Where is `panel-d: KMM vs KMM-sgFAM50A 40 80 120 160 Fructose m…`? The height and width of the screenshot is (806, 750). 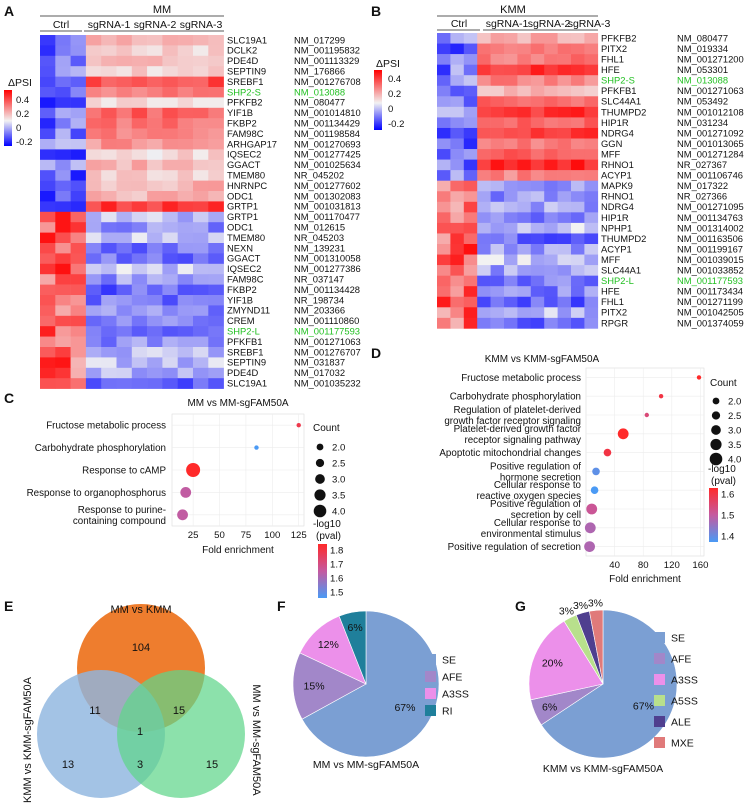
panel-d: KMM vs KMM-sgFAM50A 40 80 120 160 Fructose m… is located at coordinates (590, 469).